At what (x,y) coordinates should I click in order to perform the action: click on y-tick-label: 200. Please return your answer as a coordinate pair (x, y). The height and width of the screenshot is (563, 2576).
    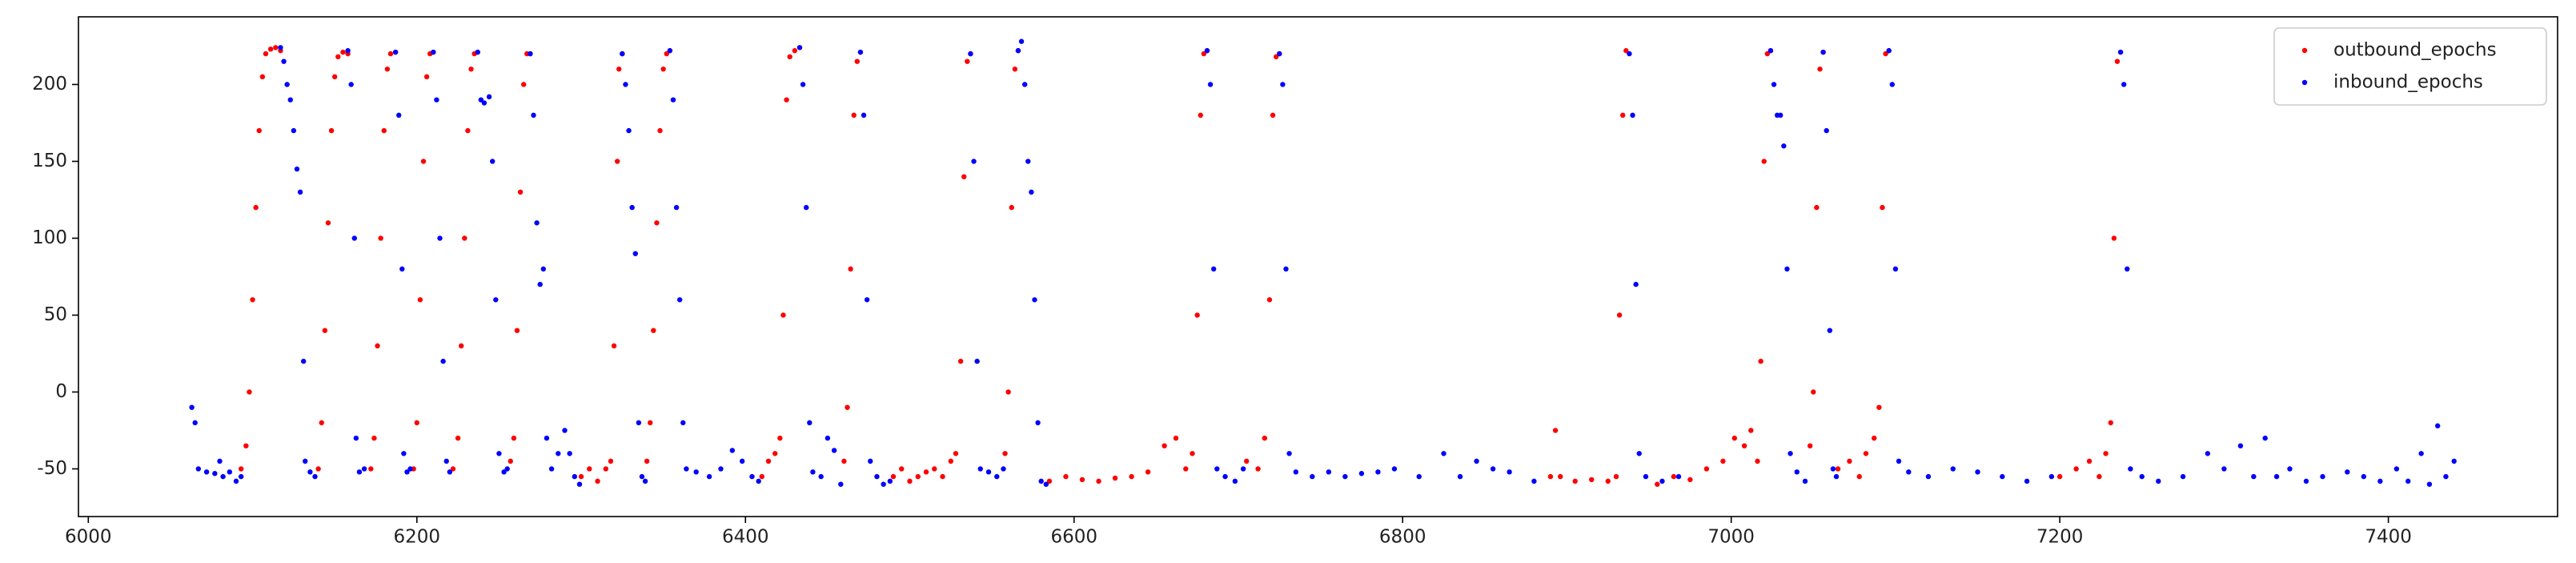
    Looking at the image, I should click on (49, 84).